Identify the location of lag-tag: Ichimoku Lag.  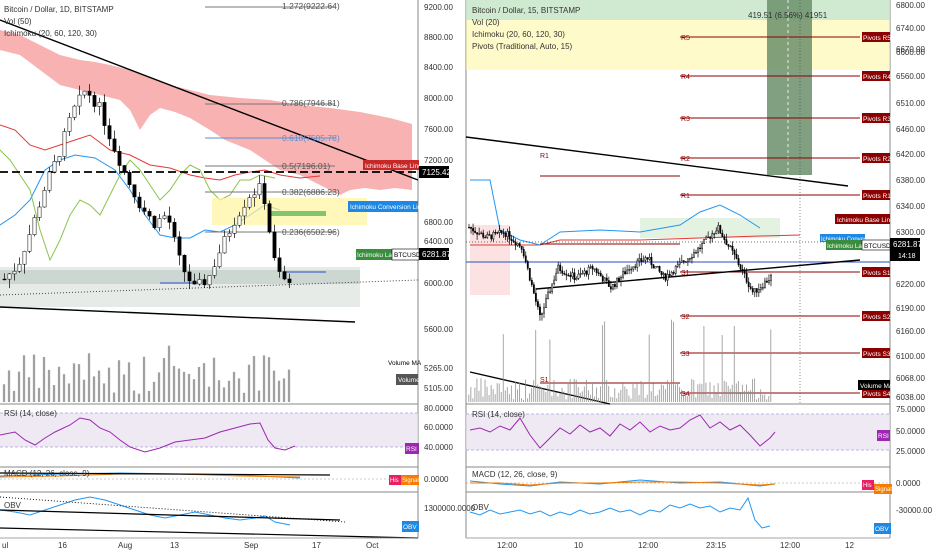
(376, 255).